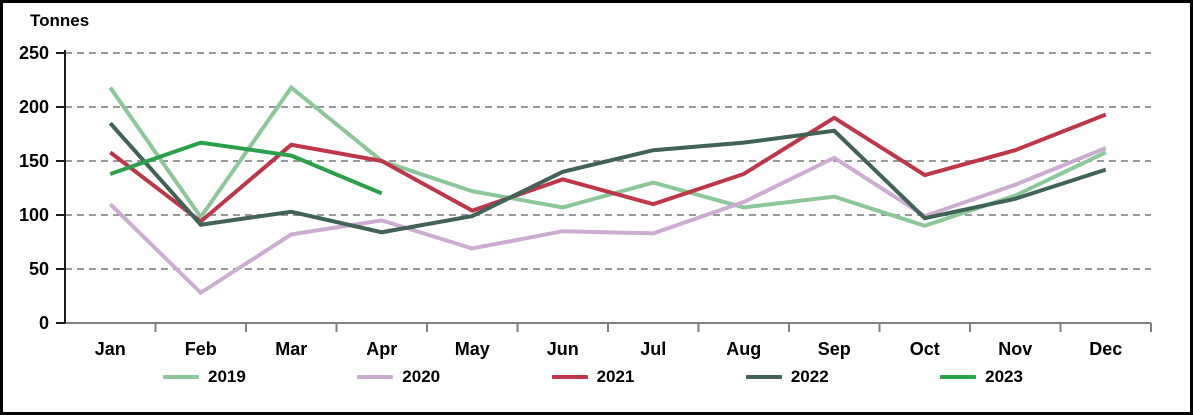 This screenshot has height=415, width=1193. I want to click on legend-item-2021: 2021, so click(593, 376).